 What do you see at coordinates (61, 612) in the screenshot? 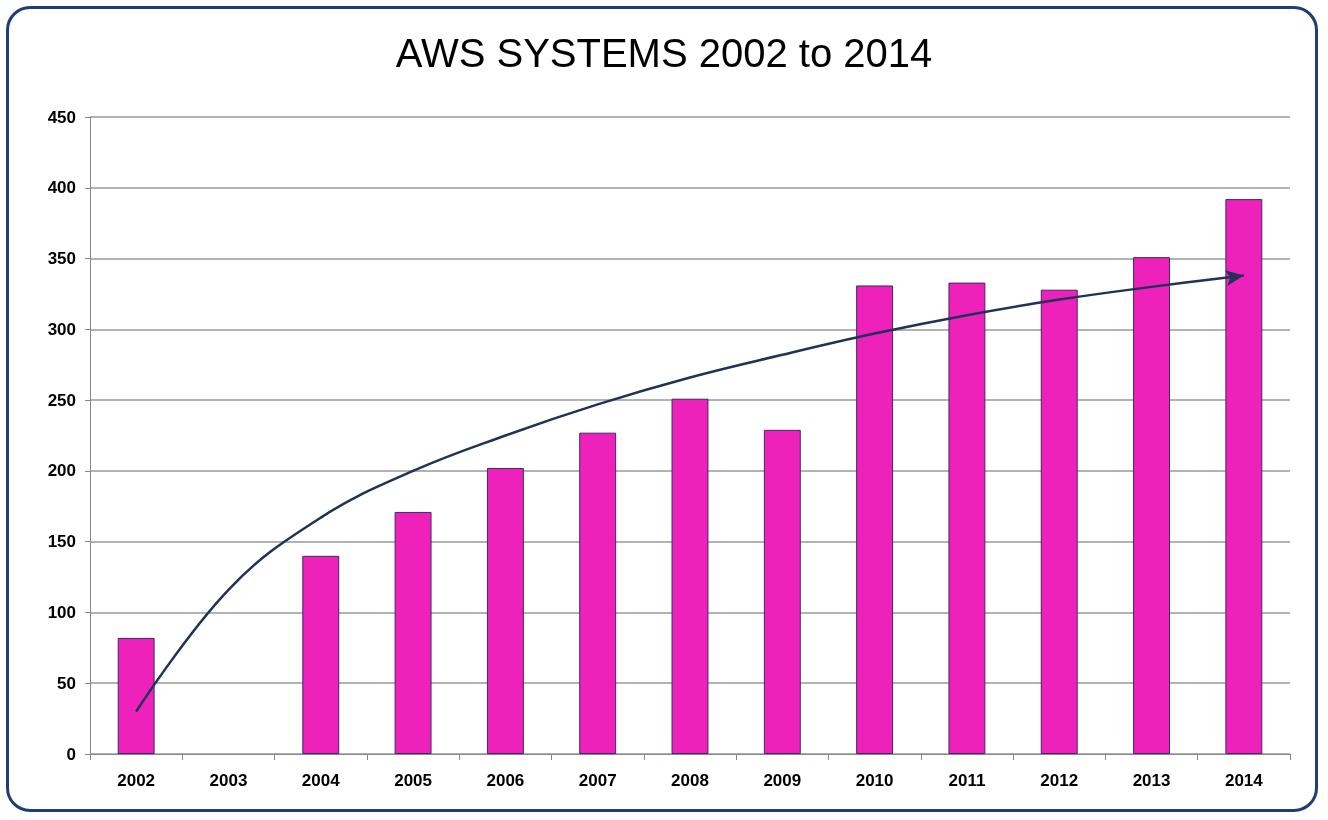
I see `y-tick-label: 100` at bounding box center [61, 612].